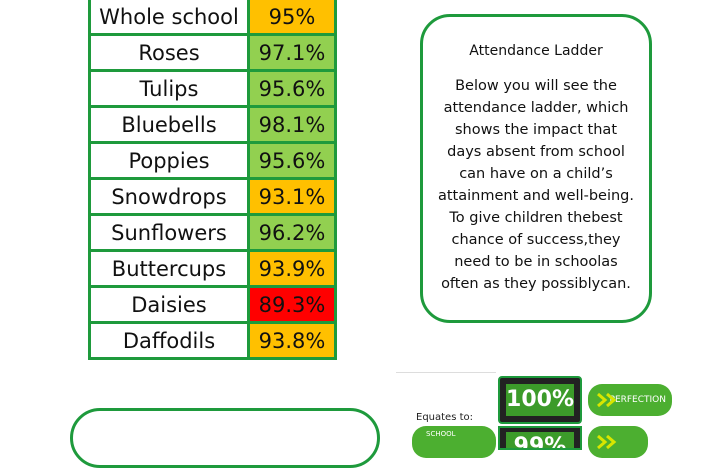 The width and height of the screenshot is (720, 468). Describe the element at coordinates (292, 304) in the screenshot. I see `attendance-value-cell: 89.3%` at that location.